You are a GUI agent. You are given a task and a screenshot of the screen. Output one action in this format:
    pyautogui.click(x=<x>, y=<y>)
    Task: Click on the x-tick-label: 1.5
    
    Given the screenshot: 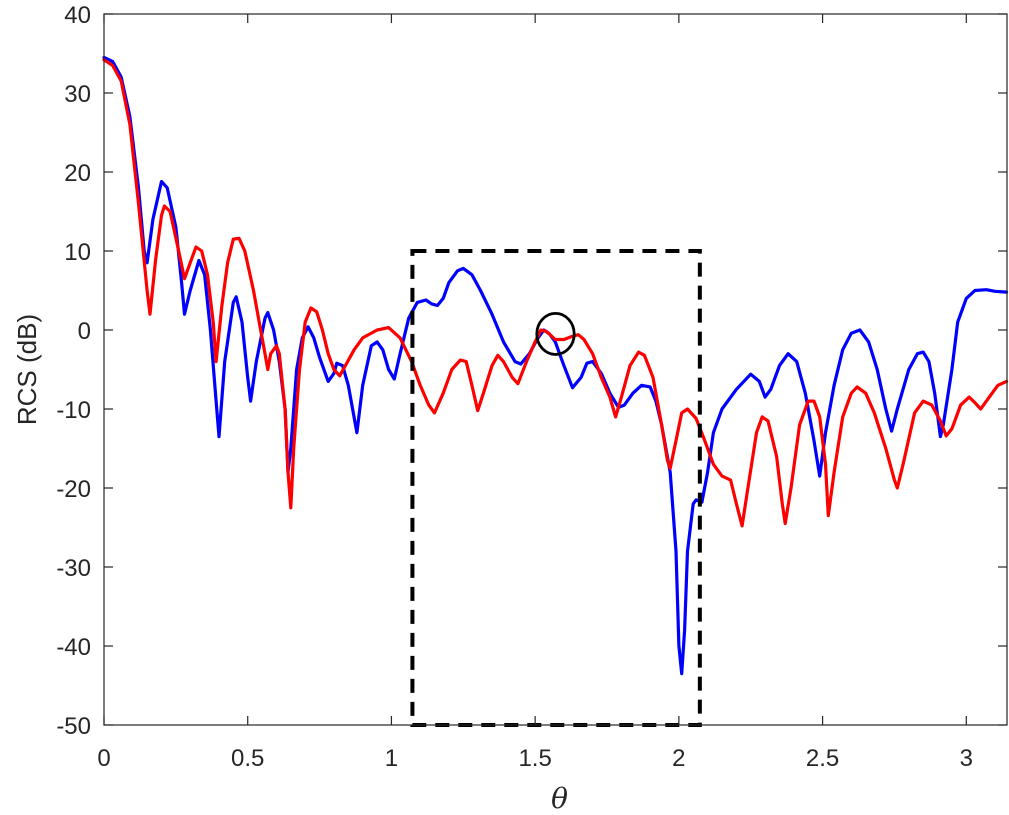 What is the action you would take?
    pyautogui.click(x=534, y=758)
    